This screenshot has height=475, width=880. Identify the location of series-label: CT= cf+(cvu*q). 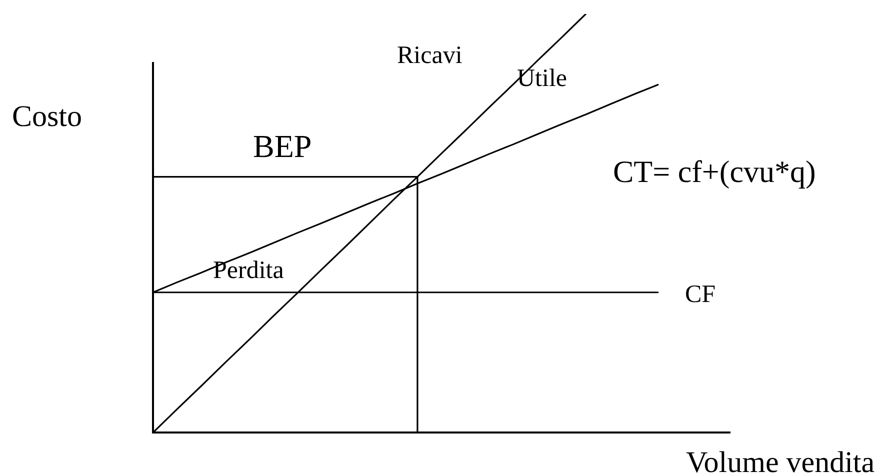
(714, 171).